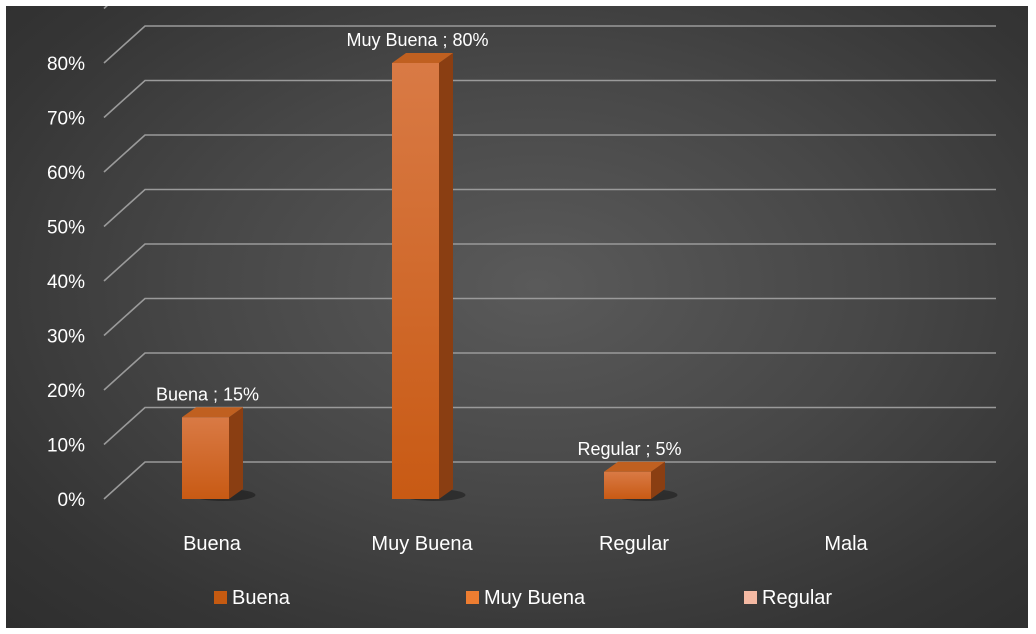  Describe the element at coordinates (627, 485) in the screenshot. I see `bar-regular` at that location.